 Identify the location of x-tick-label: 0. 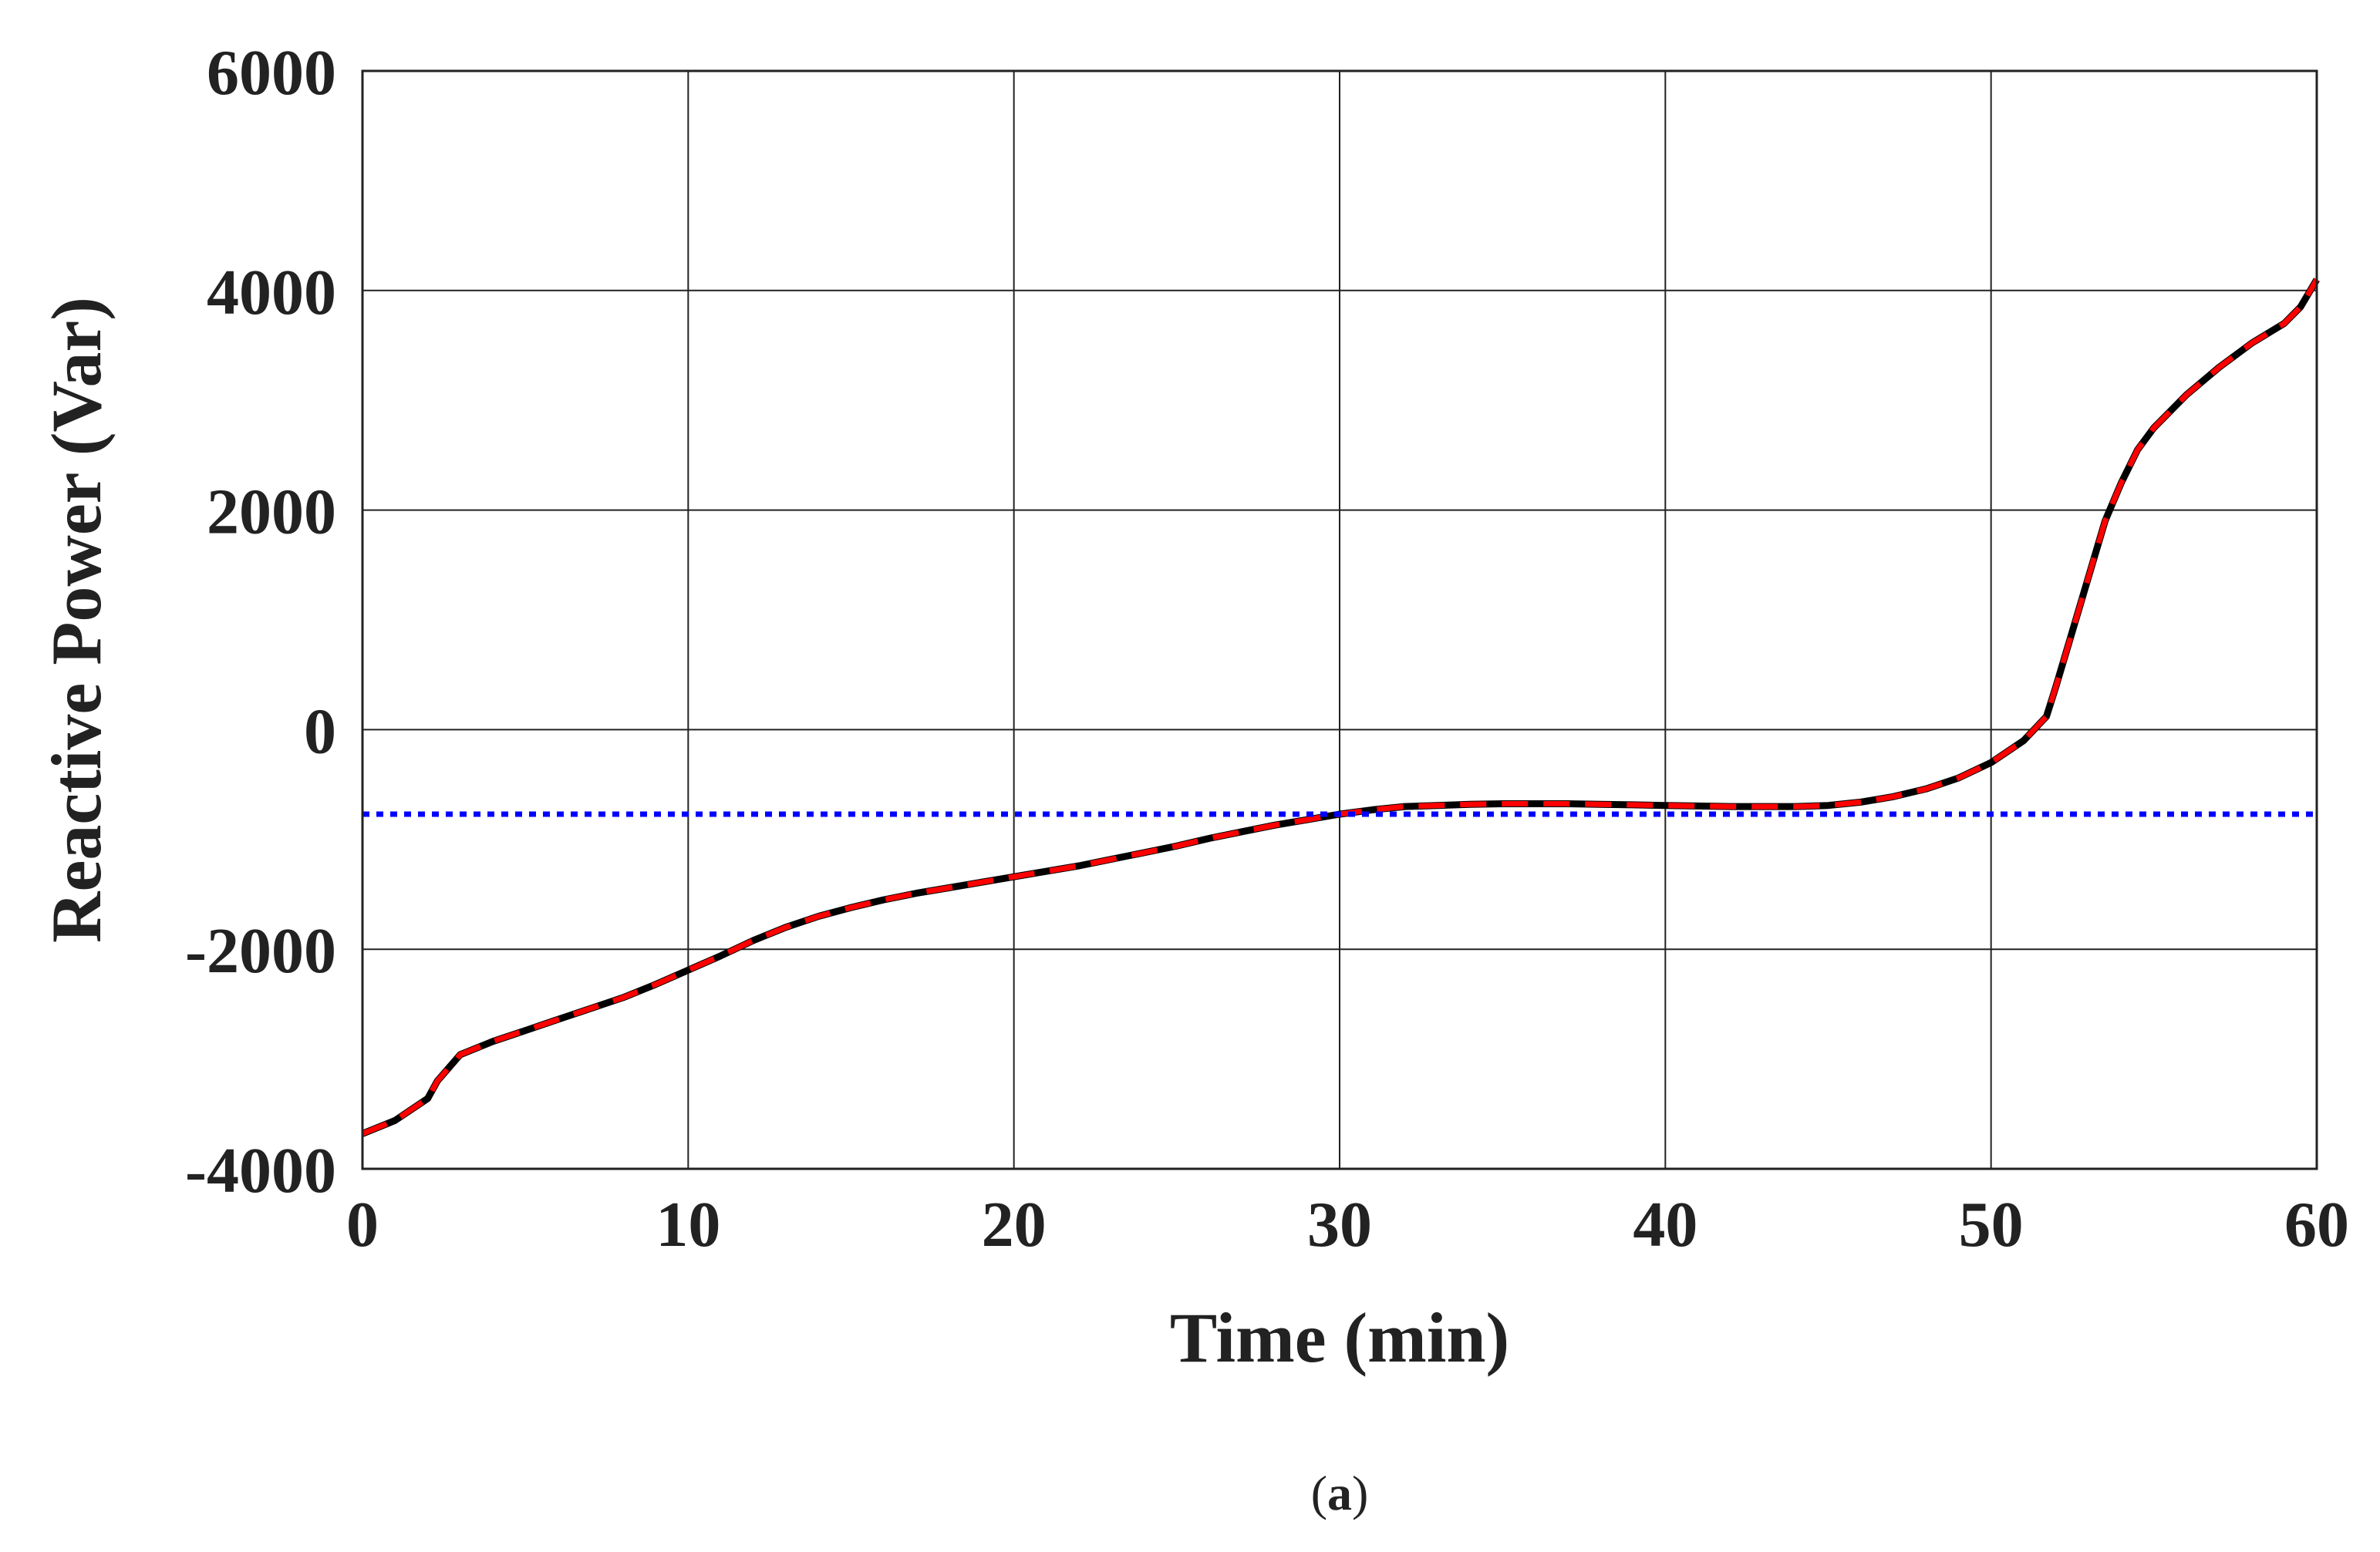
(363, 1225).